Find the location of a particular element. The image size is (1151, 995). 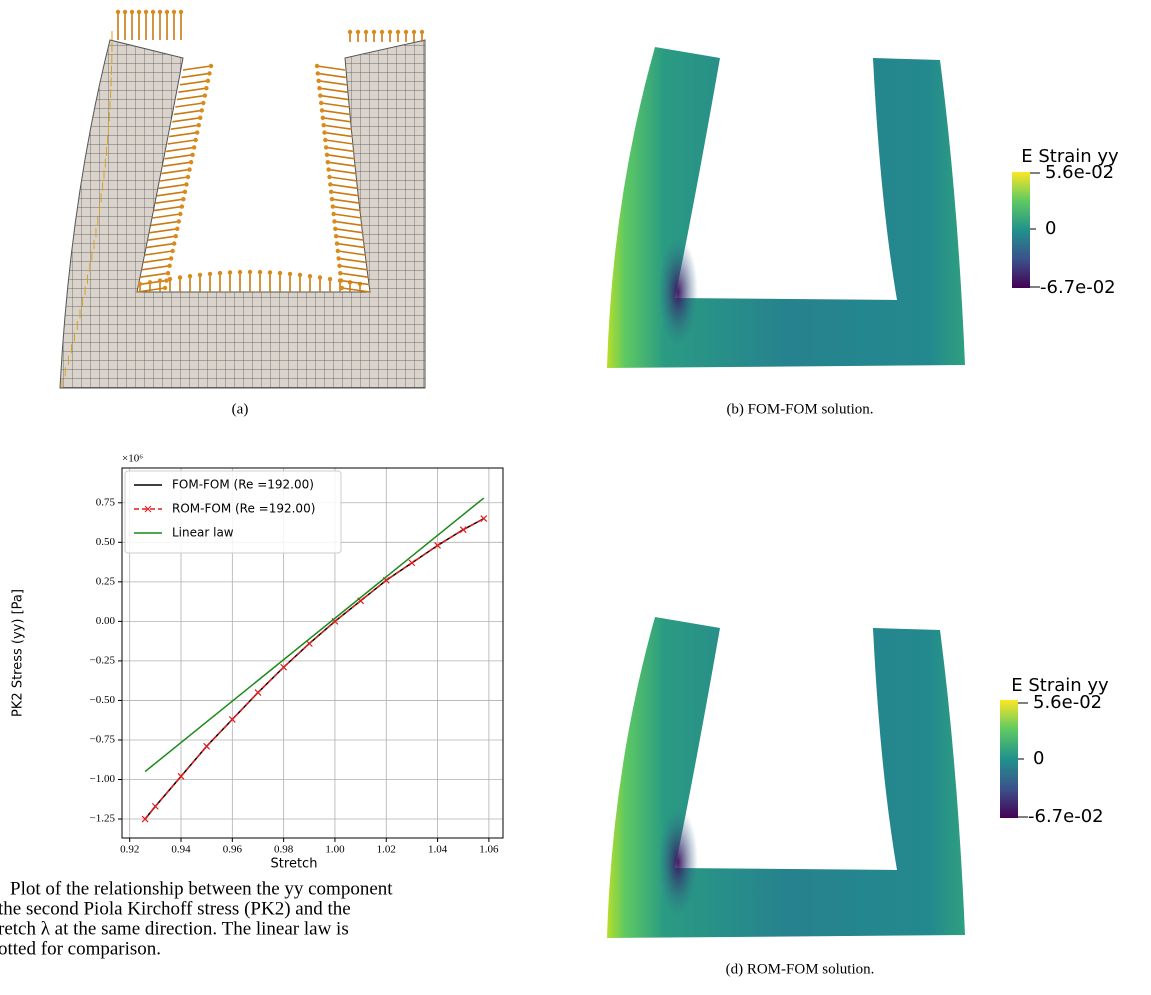

x-tick-label: 1.04 is located at coordinates (438, 850).